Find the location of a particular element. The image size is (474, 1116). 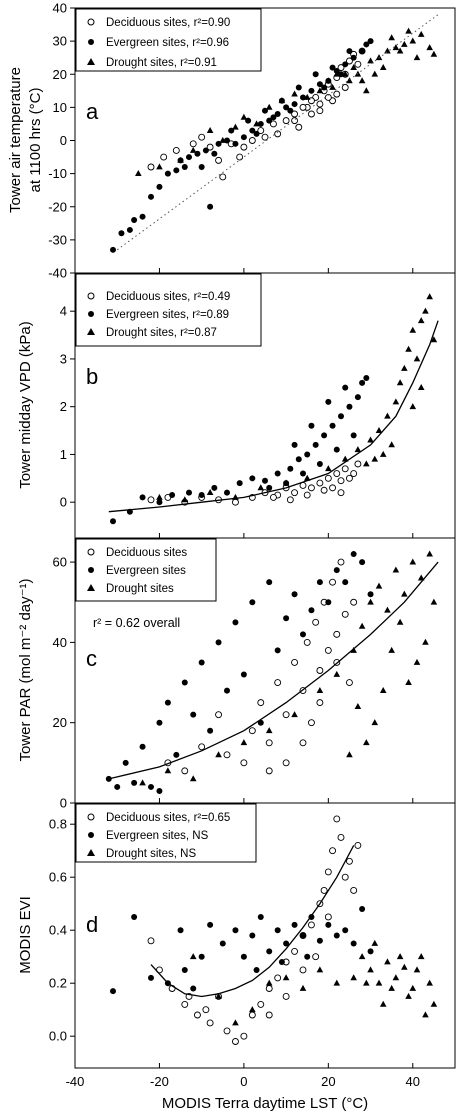

panel-c-legend-item-deciduous: Deciduous sites is located at coordinates (137, 553).